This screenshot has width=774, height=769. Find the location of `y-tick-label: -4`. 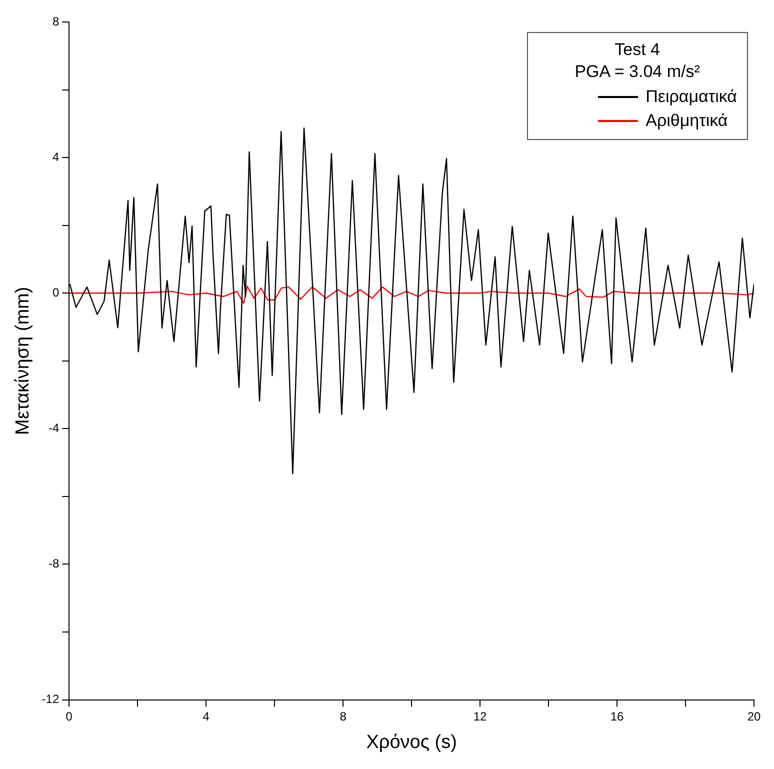

y-tick-label: -4 is located at coordinates (54, 427).